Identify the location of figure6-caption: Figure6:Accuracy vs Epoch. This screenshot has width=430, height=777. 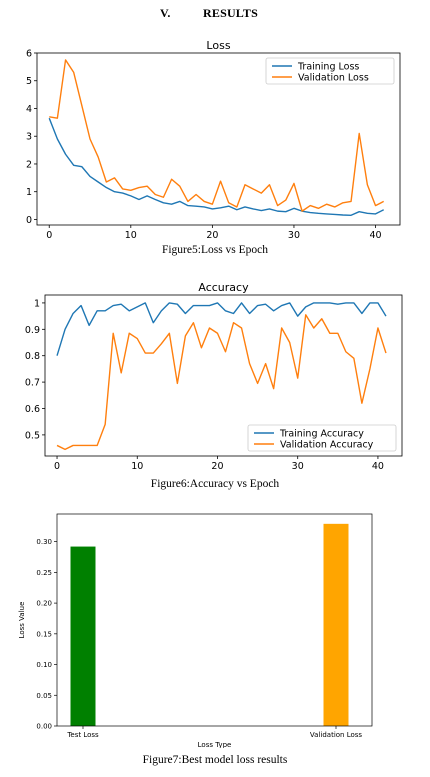
(215, 484).